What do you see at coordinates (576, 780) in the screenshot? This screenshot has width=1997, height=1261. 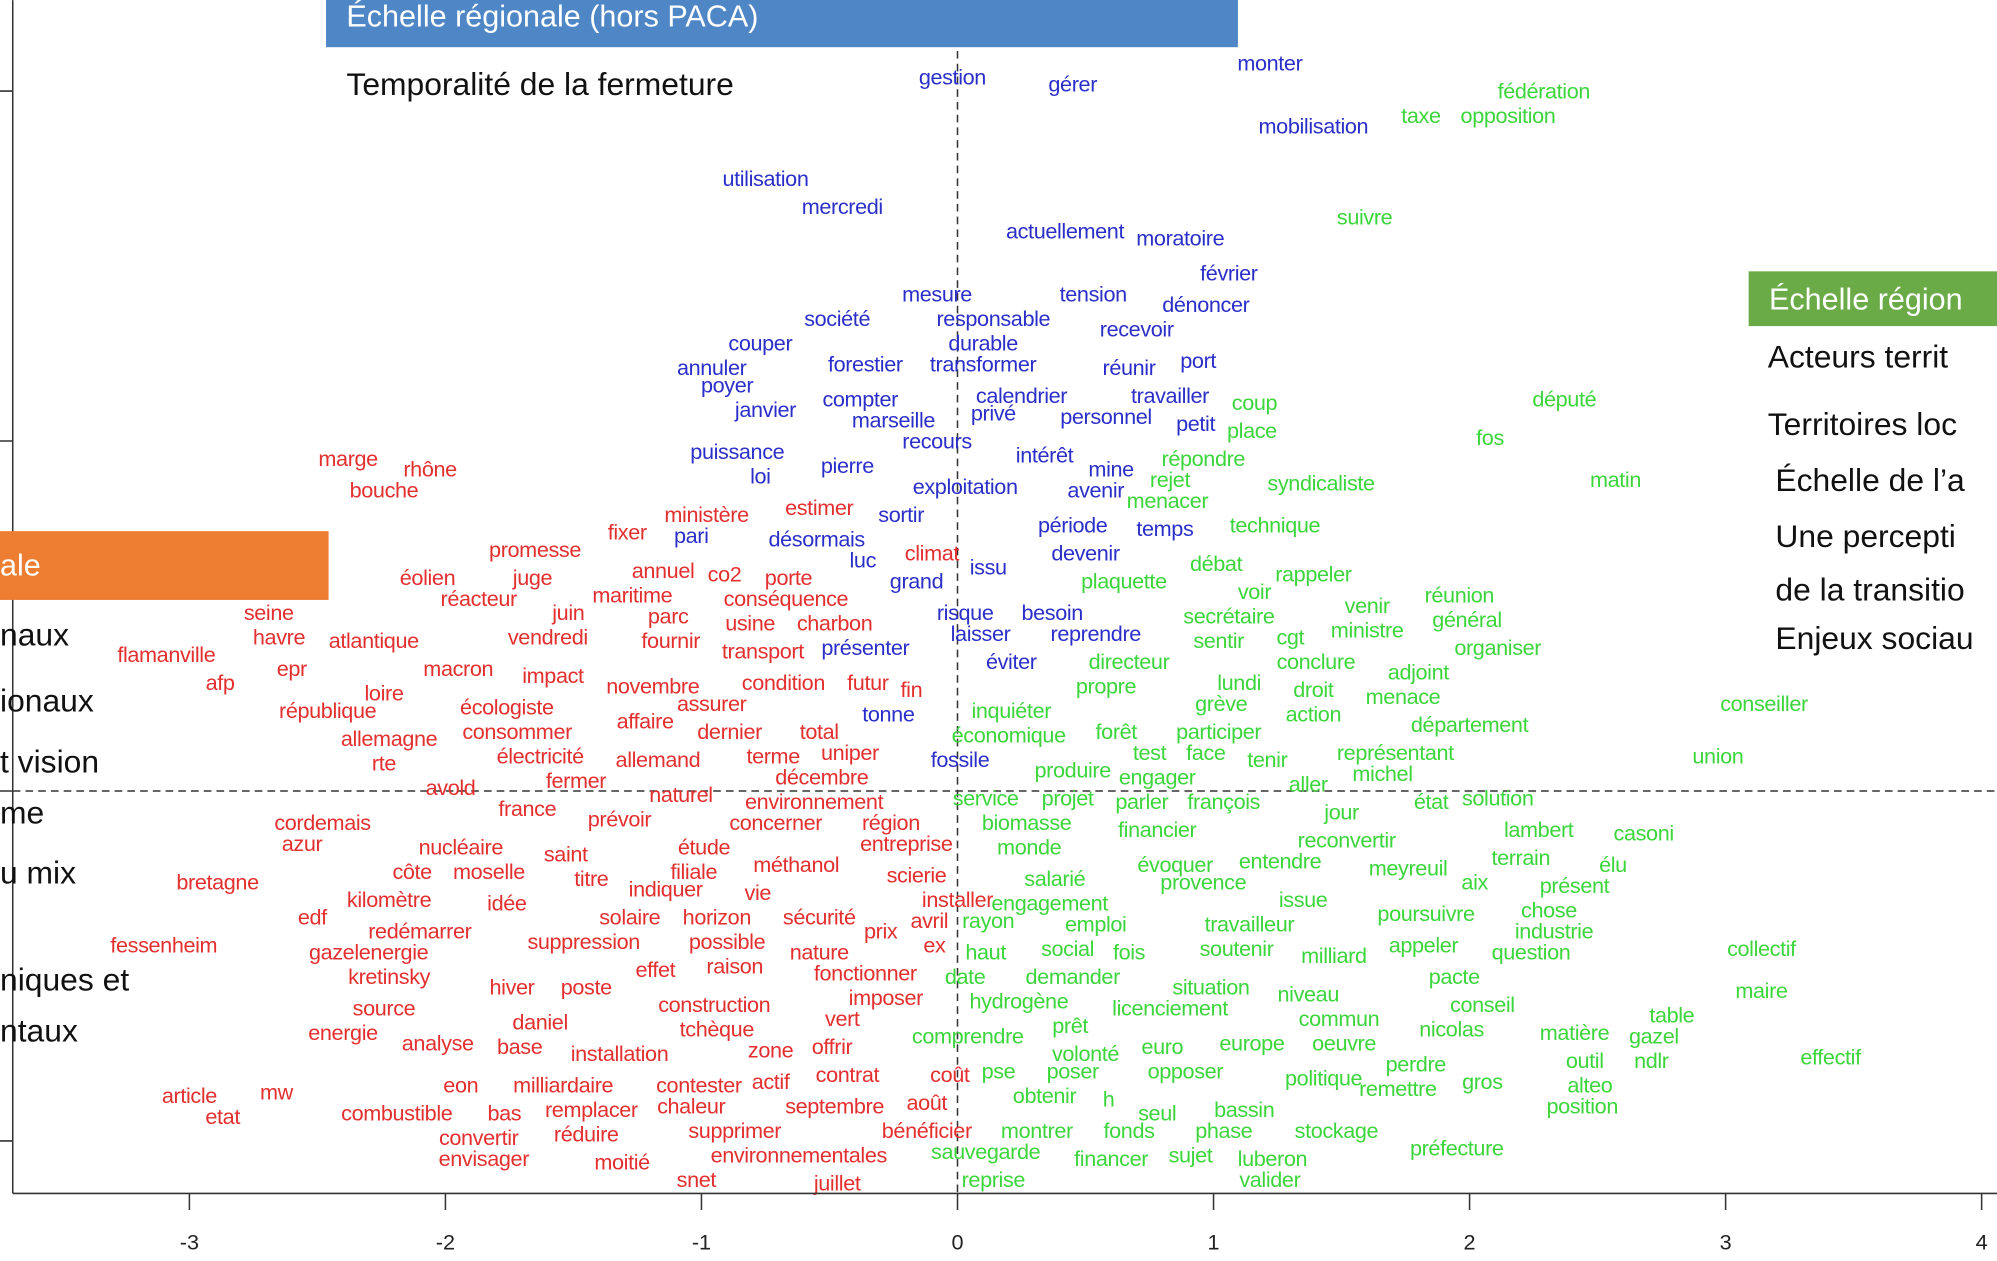 I see `word-label: fermer` at bounding box center [576, 780].